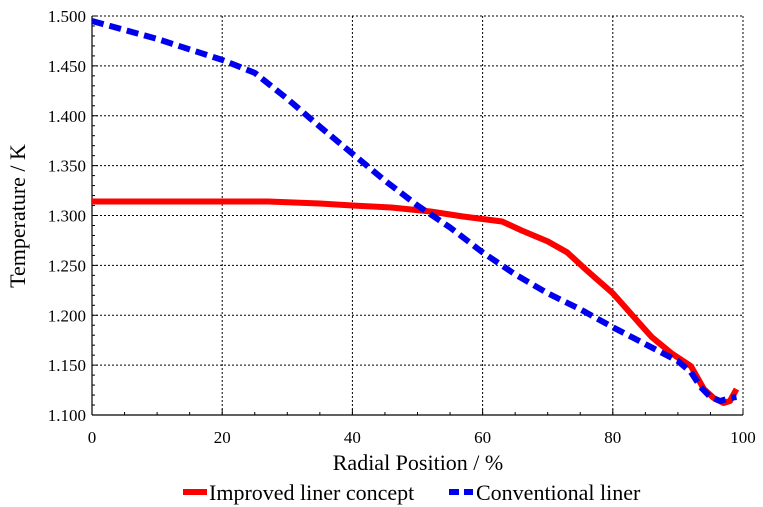 The height and width of the screenshot is (507, 763). Describe the element at coordinates (422, 437) in the screenshot. I see `x-tick-labels: 0 20 40 60 80 100` at that location.